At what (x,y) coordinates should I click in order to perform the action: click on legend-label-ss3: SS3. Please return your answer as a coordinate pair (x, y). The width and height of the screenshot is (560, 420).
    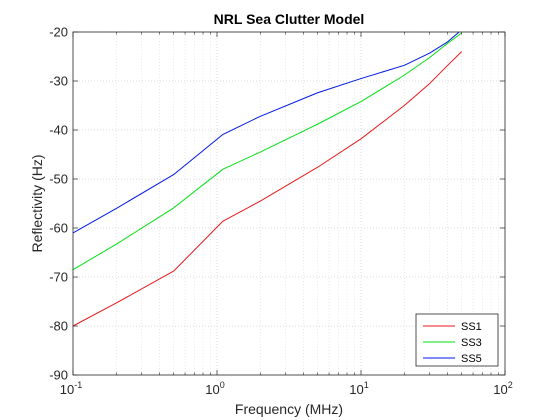
    Looking at the image, I should click on (471, 343).